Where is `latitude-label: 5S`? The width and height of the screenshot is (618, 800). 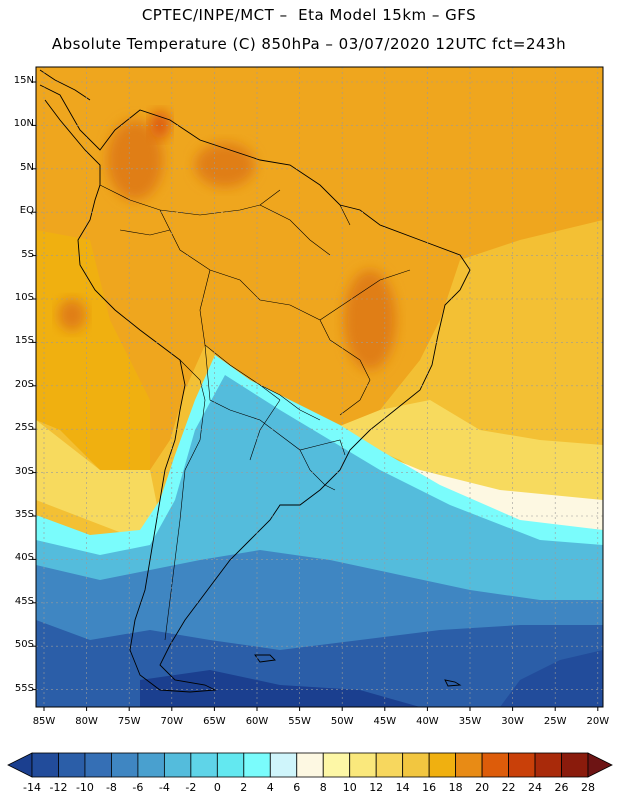
latitude-label: 5S is located at coordinates (27, 254).